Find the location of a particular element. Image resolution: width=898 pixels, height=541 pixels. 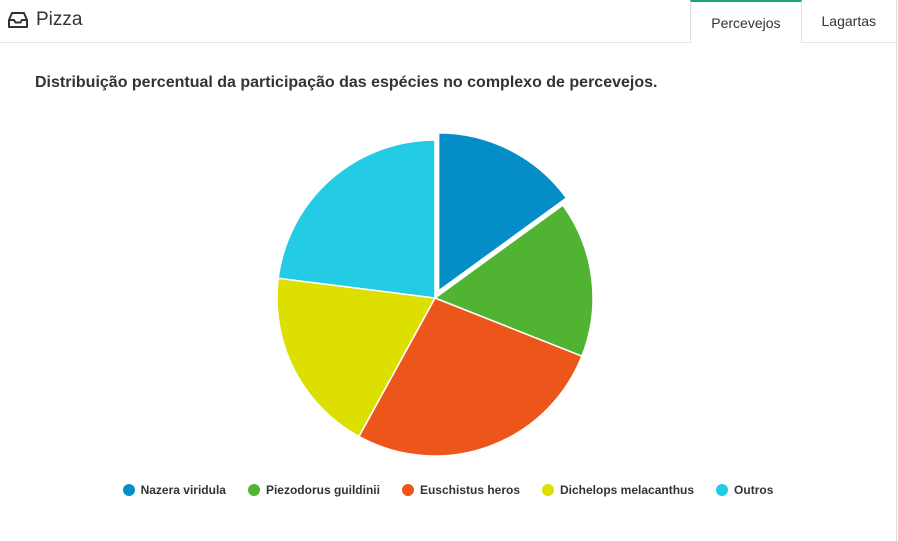

panel-title: Pizza is located at coordinates (45, 20).